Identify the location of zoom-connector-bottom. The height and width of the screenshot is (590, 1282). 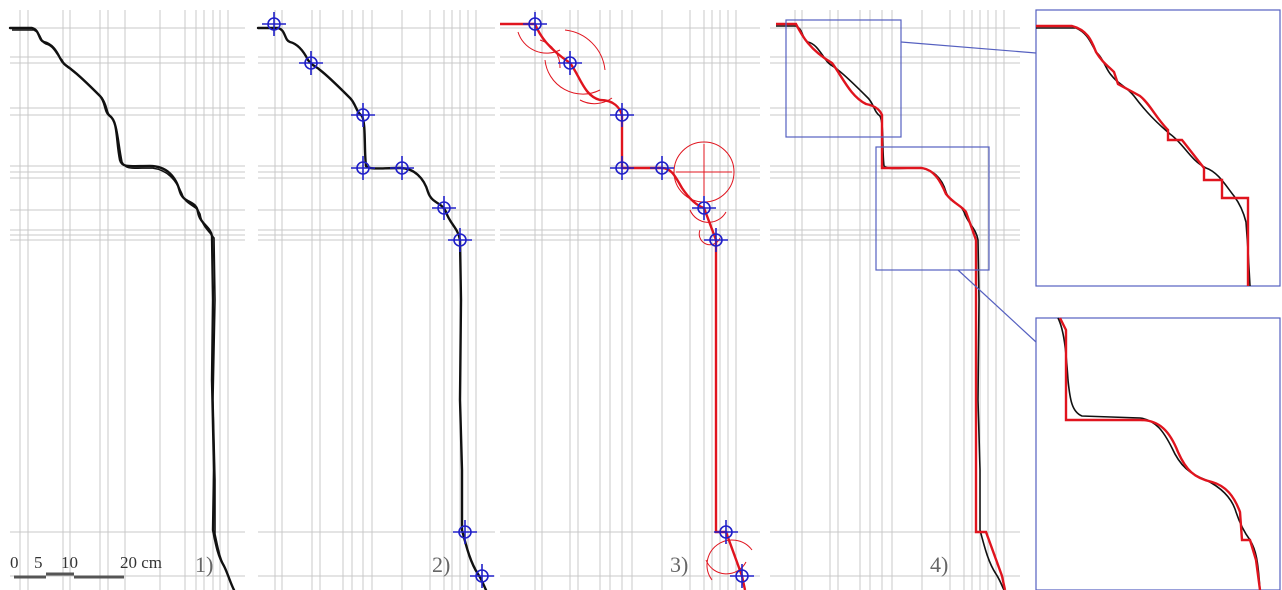
(997, 306).